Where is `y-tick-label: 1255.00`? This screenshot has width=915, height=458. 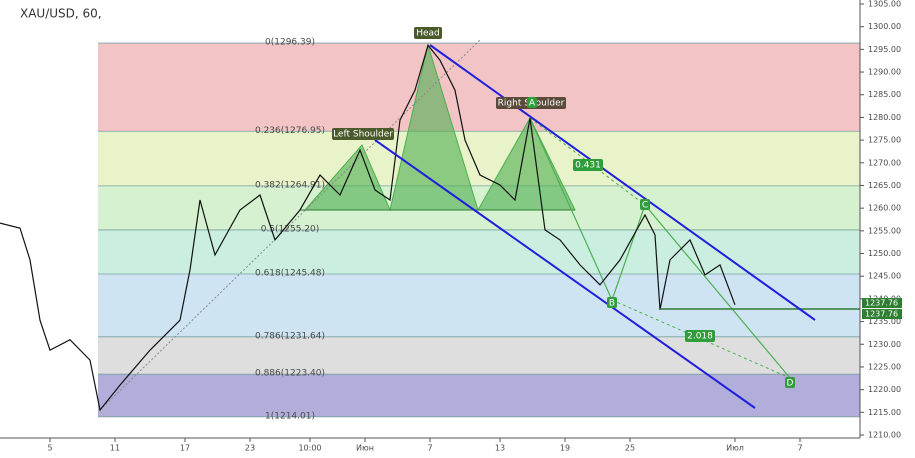
y-tick-label: 1255.00 is located at coordinates (884, 230).